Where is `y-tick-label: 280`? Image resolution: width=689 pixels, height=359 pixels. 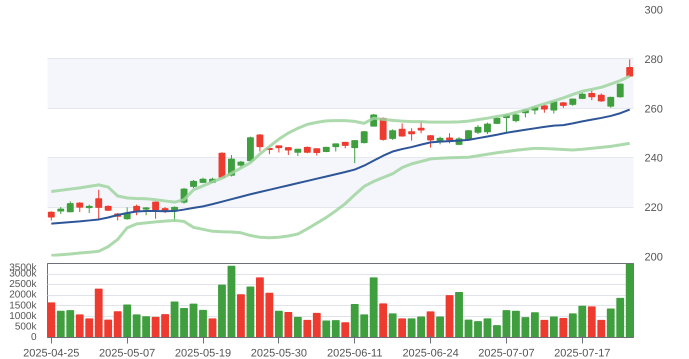
y-tick-label: 280 is located at coordinates (653, 60).